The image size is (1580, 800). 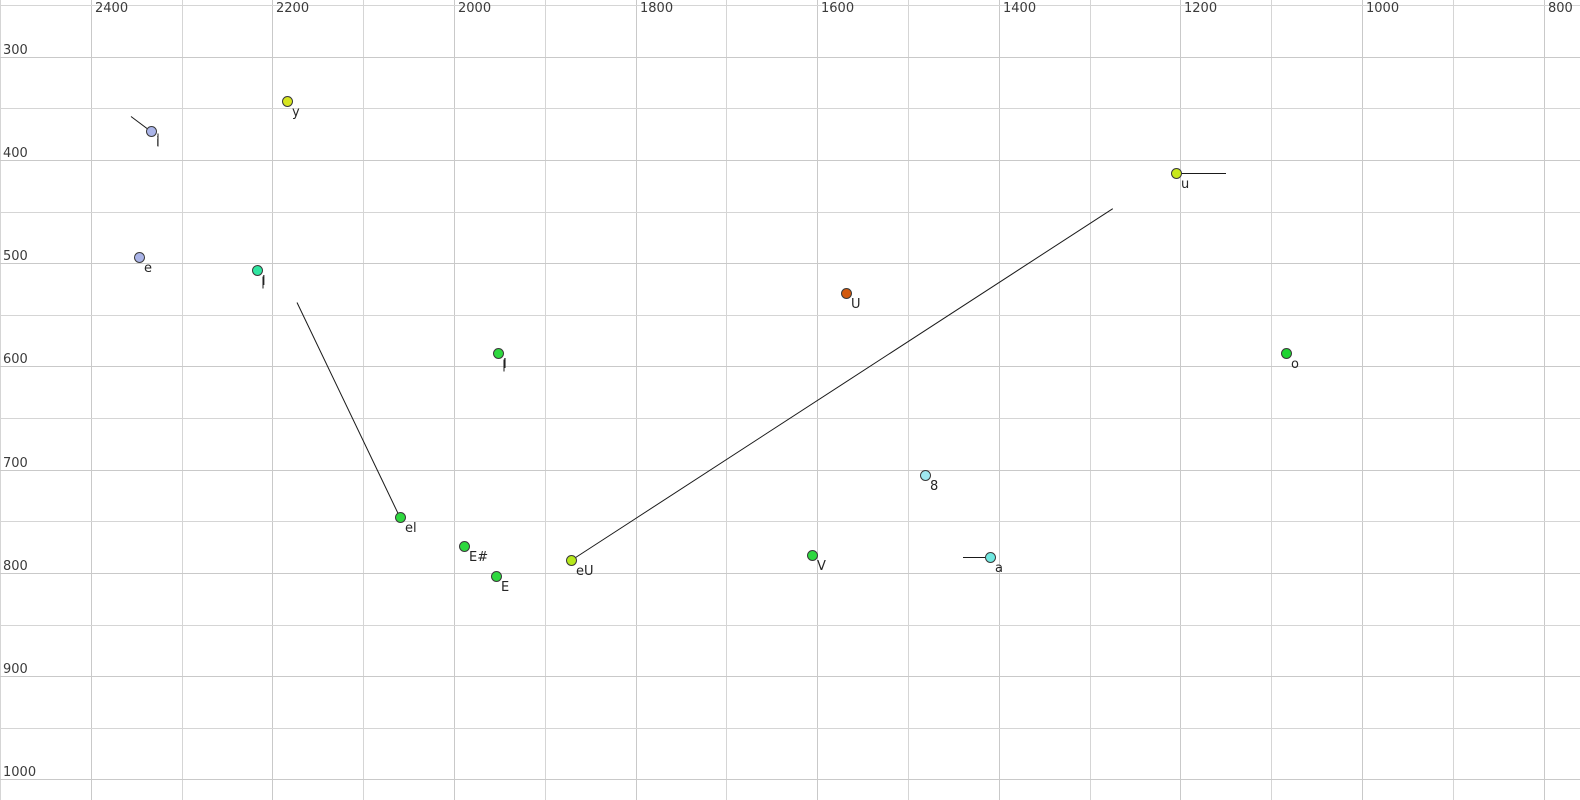 I want to click on data-point-label: E, so click(x=505, y=587).